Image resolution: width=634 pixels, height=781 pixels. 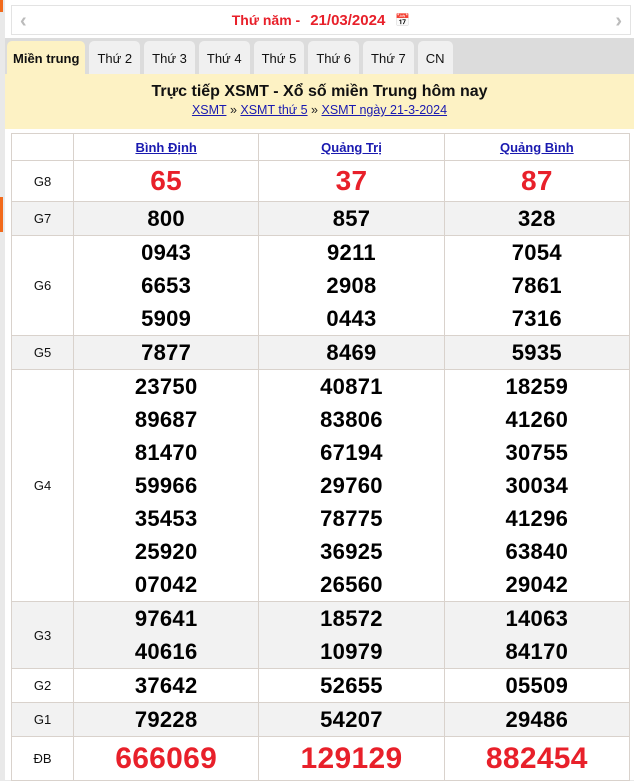 What do you see at coordinates (537, 419) in the screenshot?
I see `prize-number: 41260` at bounding box center [537, 419].